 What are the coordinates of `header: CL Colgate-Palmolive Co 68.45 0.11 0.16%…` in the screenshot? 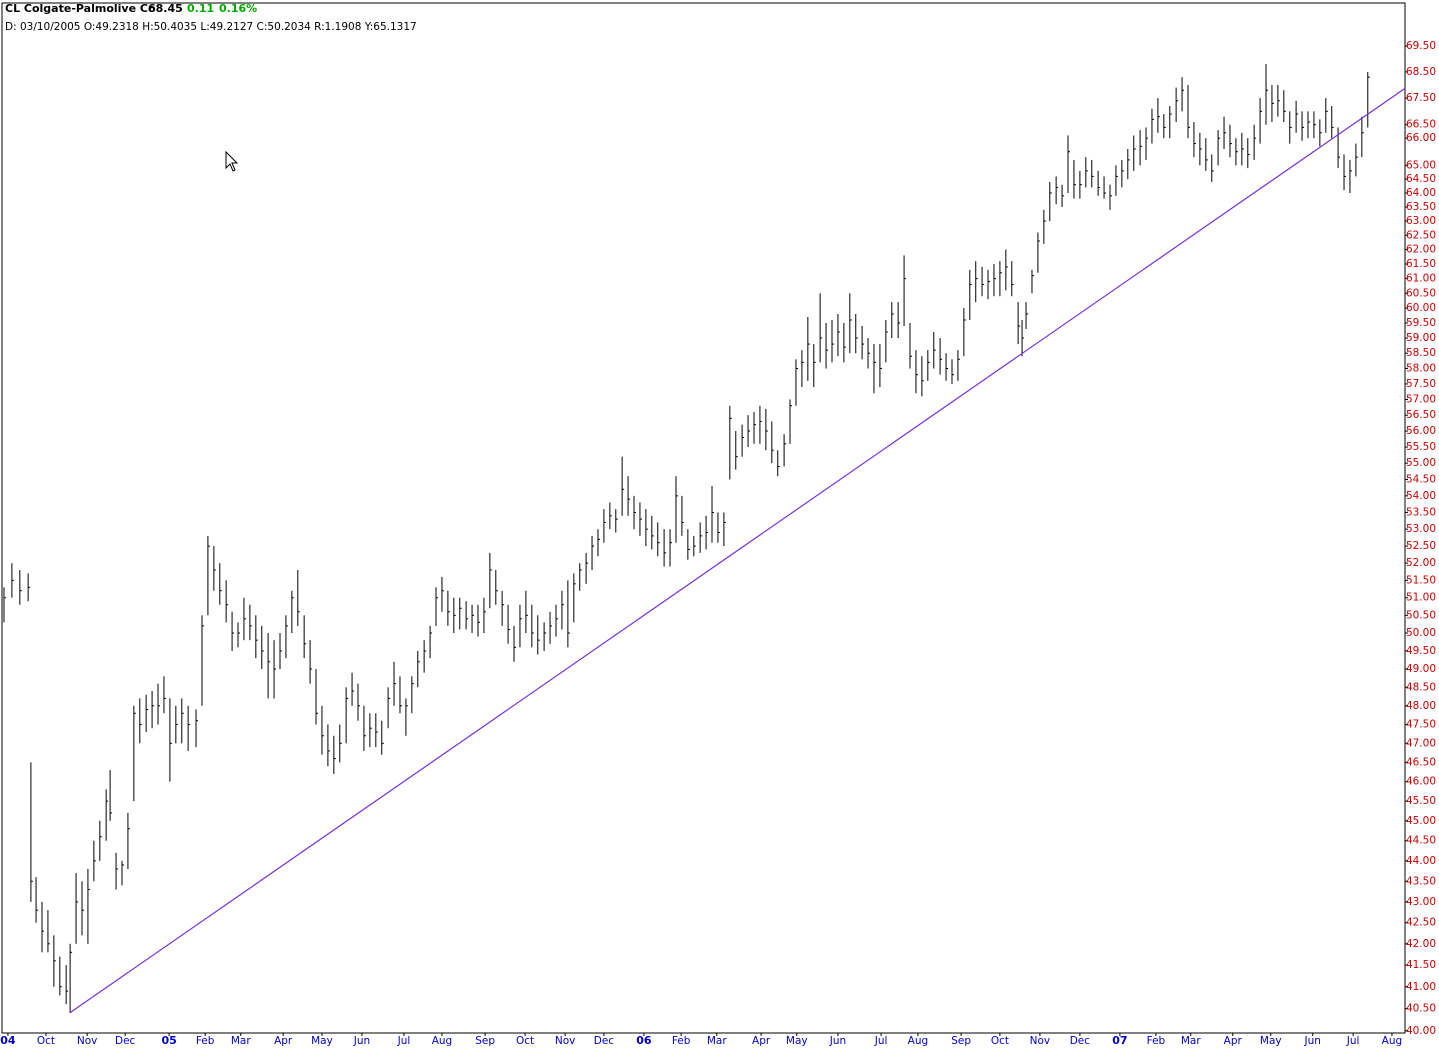 It's located at (211, 17).